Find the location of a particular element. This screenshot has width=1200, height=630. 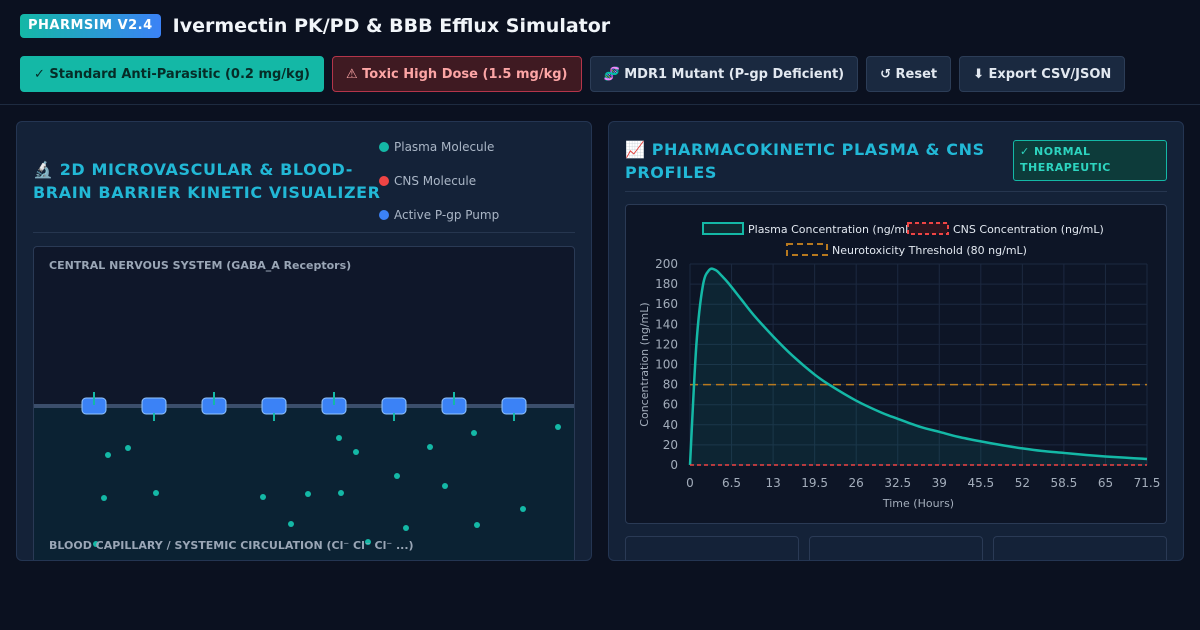

endothelial-membrane is located at coordinates (304, 406).